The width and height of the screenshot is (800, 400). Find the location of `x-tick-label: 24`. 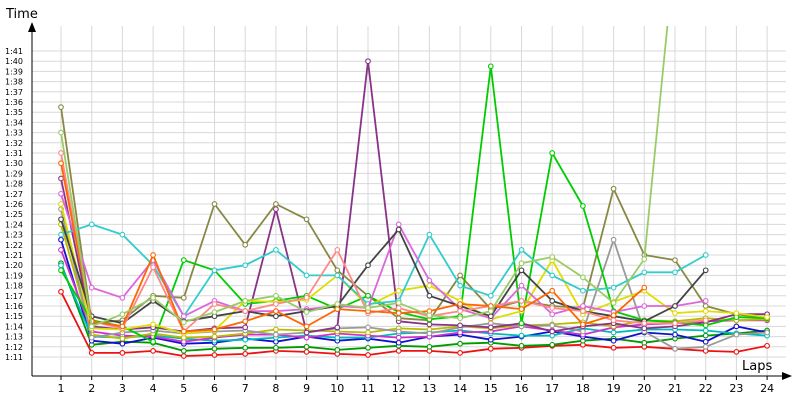

x-tick-label: 24 is located at coordinates (767, 388).